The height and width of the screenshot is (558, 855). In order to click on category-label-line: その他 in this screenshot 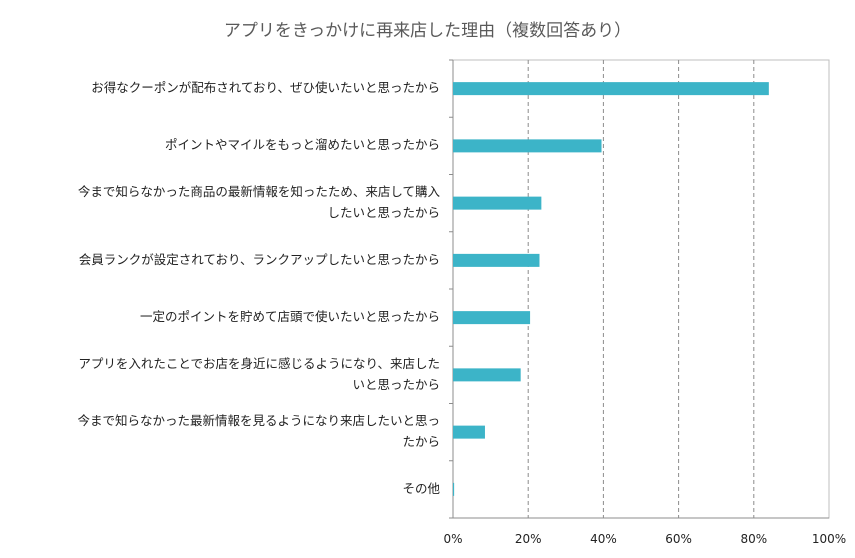, I will do `click(421, 488)`.